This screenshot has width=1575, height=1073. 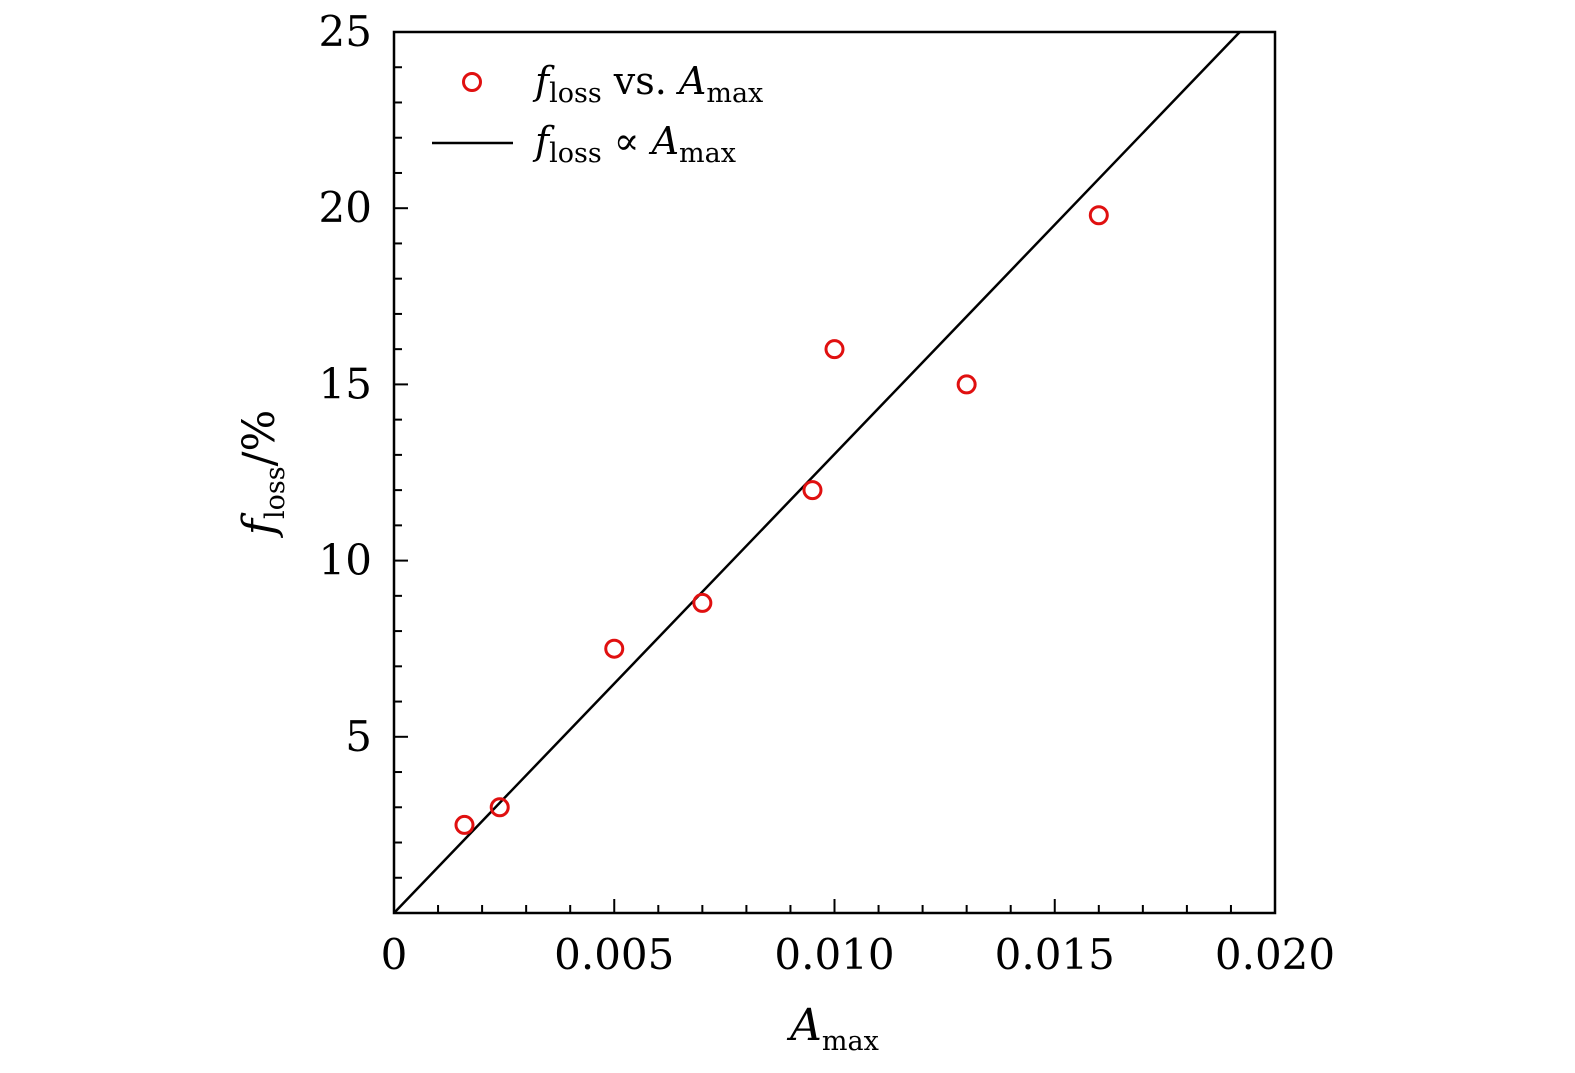 I want to click on legend-entry-line: floss ∝ Amax, so click(x=634, y=144).